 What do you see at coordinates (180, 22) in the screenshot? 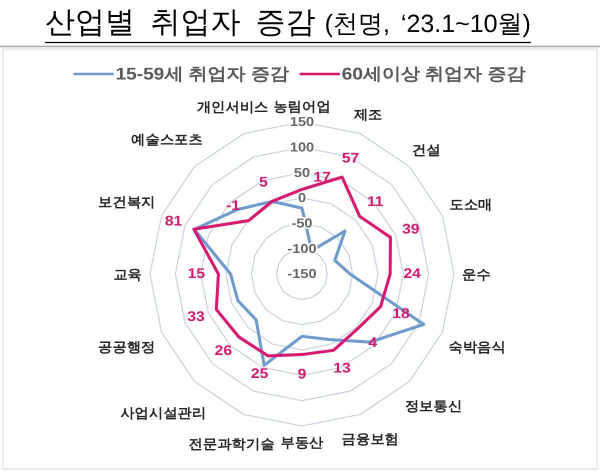
I see `chart-title: 산업별 취업자 증감` at bounding box center [180, 22].